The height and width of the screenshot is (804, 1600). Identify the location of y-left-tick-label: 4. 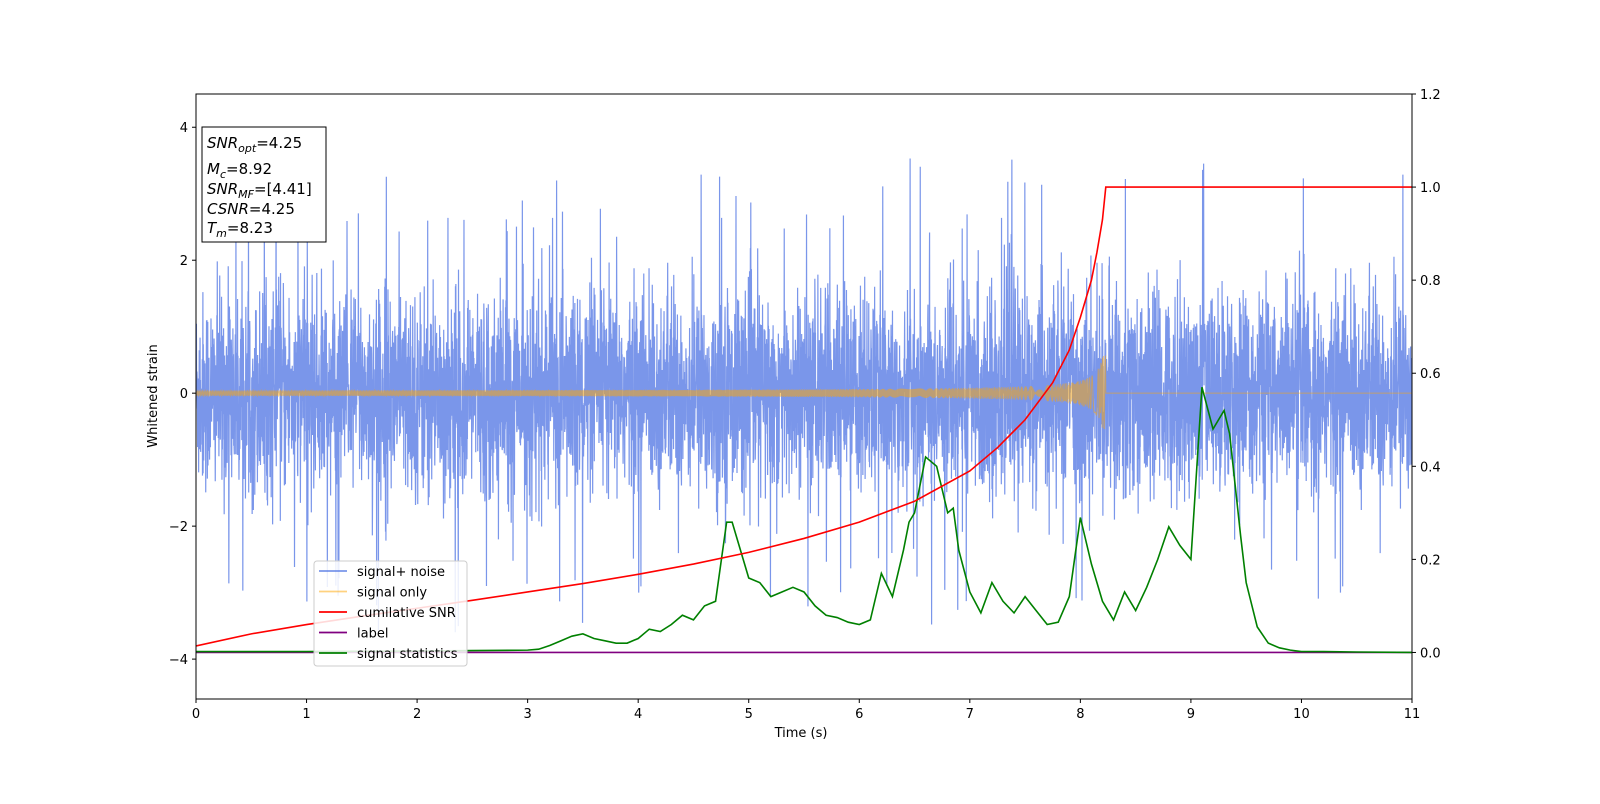
(184, 128).